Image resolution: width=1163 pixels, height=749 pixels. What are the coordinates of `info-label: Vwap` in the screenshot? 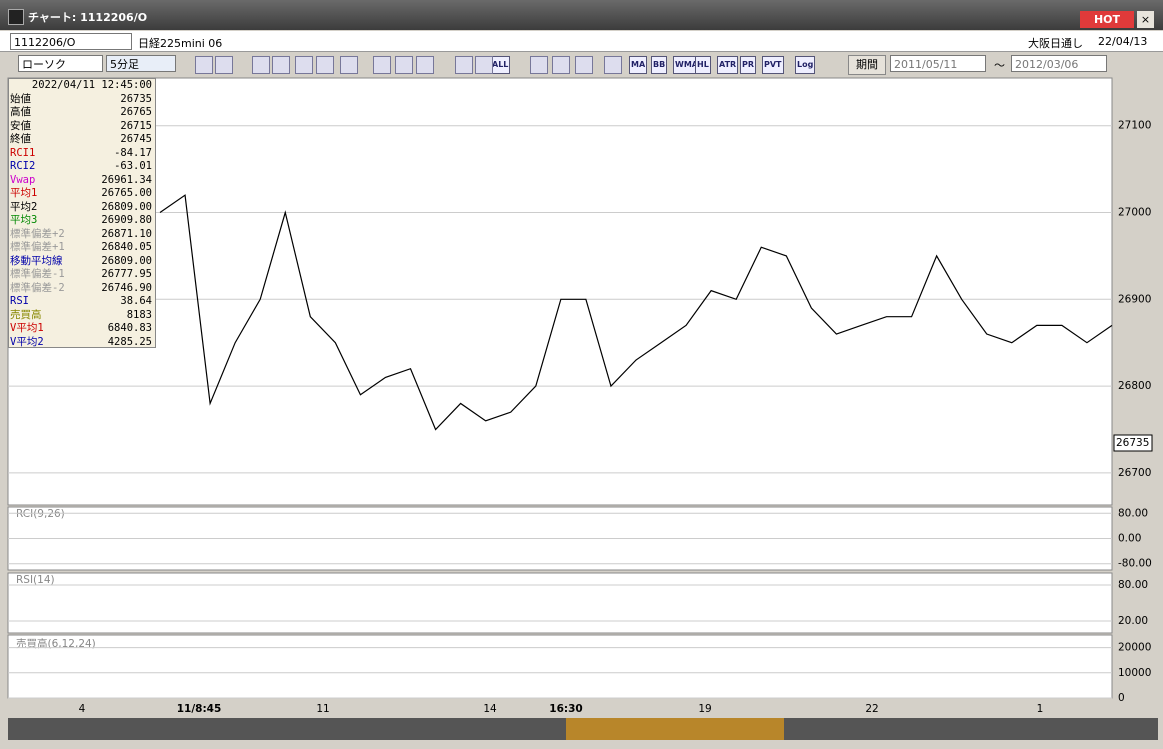 It's located at (23, 179).